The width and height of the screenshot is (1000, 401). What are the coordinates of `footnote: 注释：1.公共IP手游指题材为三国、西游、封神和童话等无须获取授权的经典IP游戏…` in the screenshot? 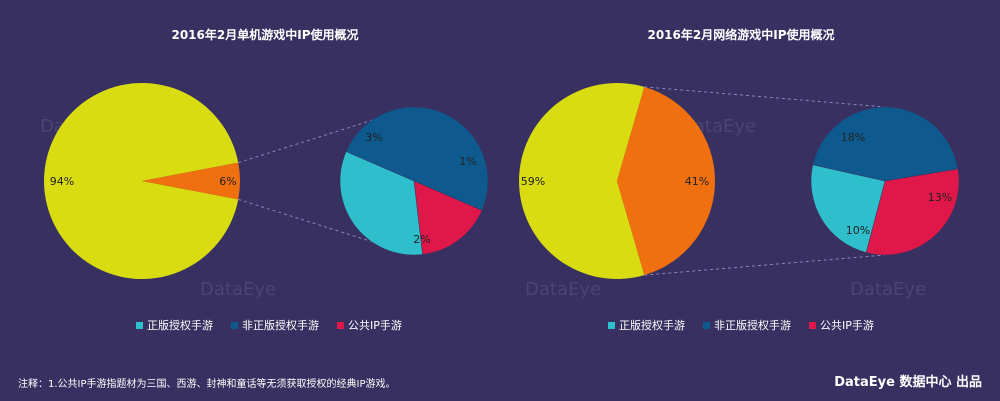 It's located at (207, 384).